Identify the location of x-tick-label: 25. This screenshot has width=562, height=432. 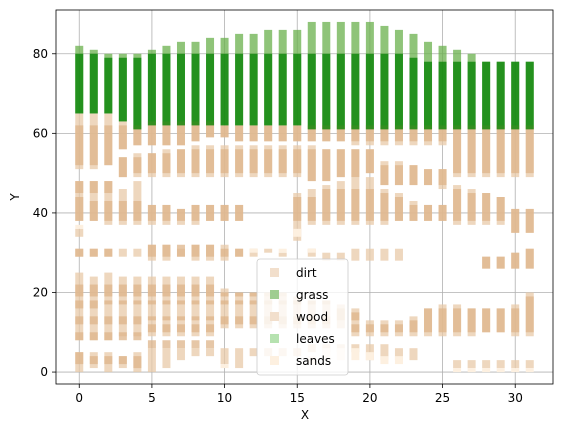
(442, 398).